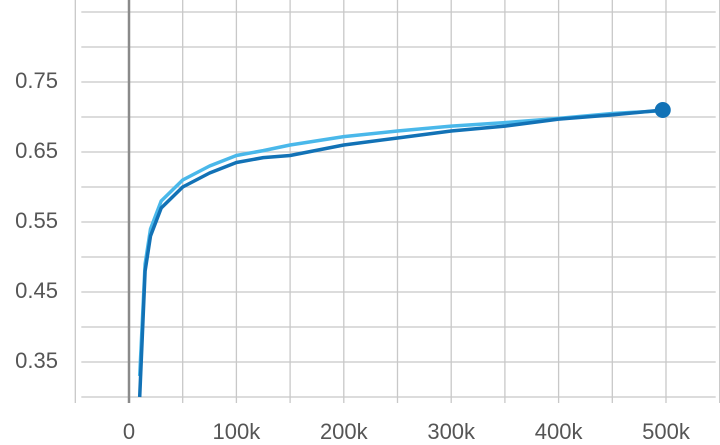  What do you see at coordinates (451, 431) in the screenshot?
I see `x-tick-label: 300k` at bounding box center [451, 431].